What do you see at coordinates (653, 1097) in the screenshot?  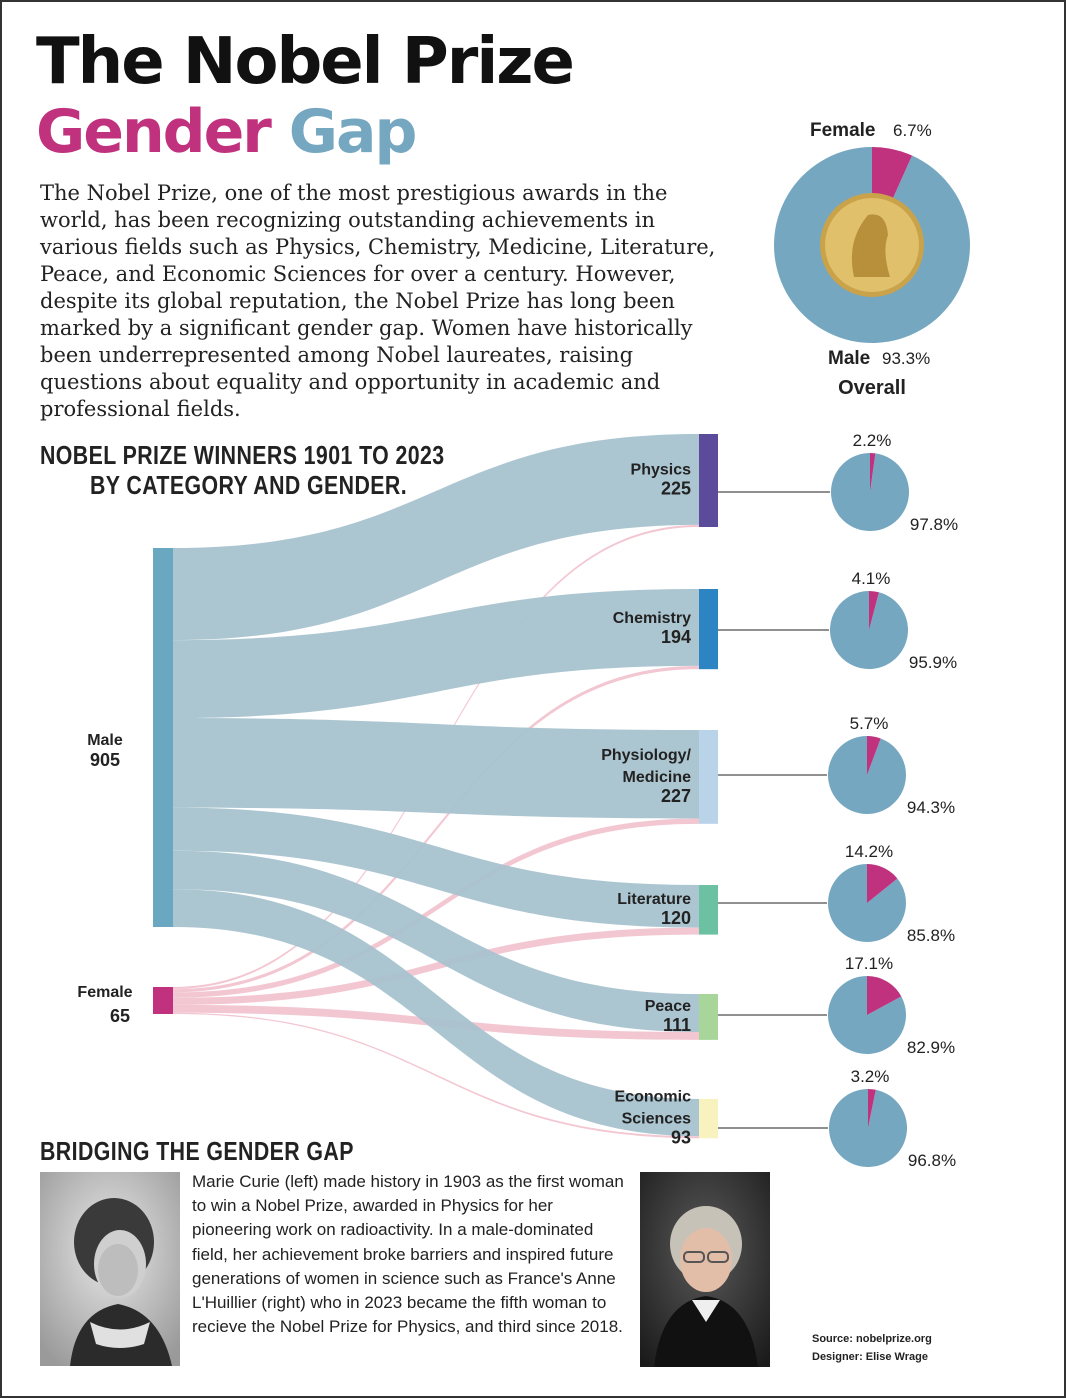 I see `sankey-label-economic-sciences: Economic` at bounding box center [653, 1097].